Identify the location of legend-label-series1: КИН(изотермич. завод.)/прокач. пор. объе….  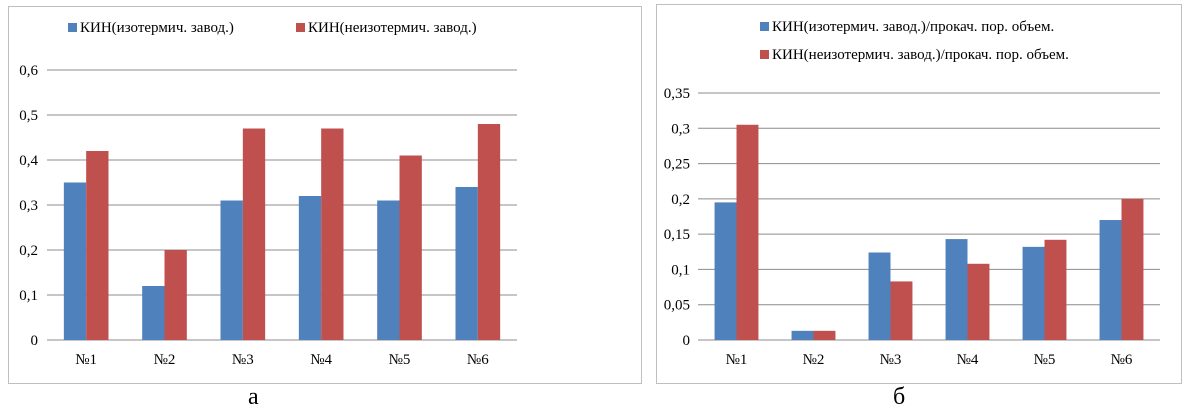
(913, 27).